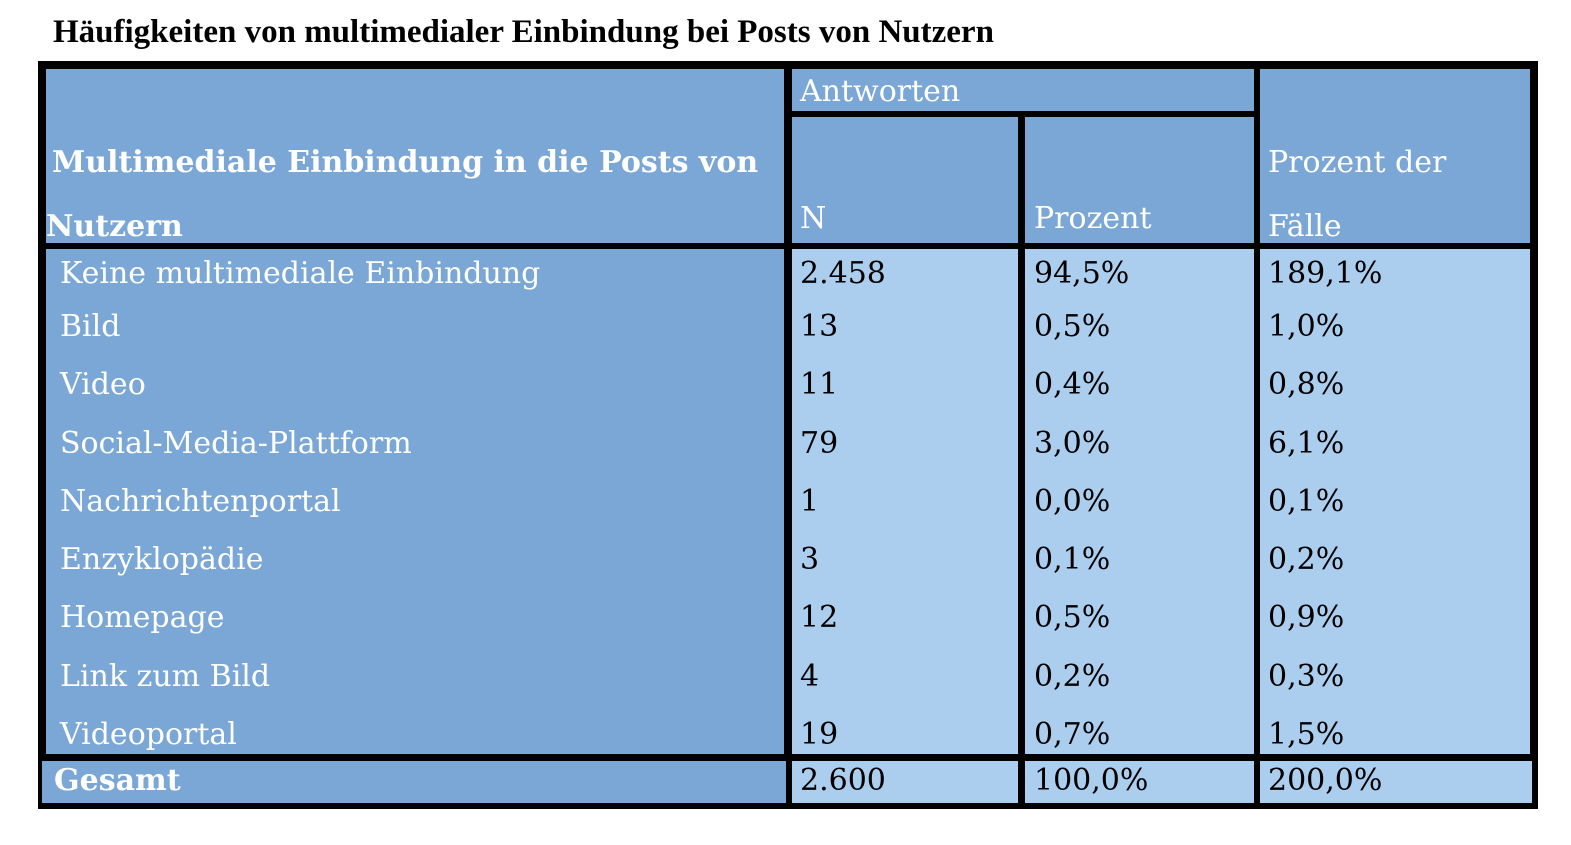 The image size is (1571, 845). What do you see at coordinates (905, 501) in the screenshot?
I see `body-n-column: 2.458 13 11 79 1 3 12 4 19` at bounding box center [905, 501].